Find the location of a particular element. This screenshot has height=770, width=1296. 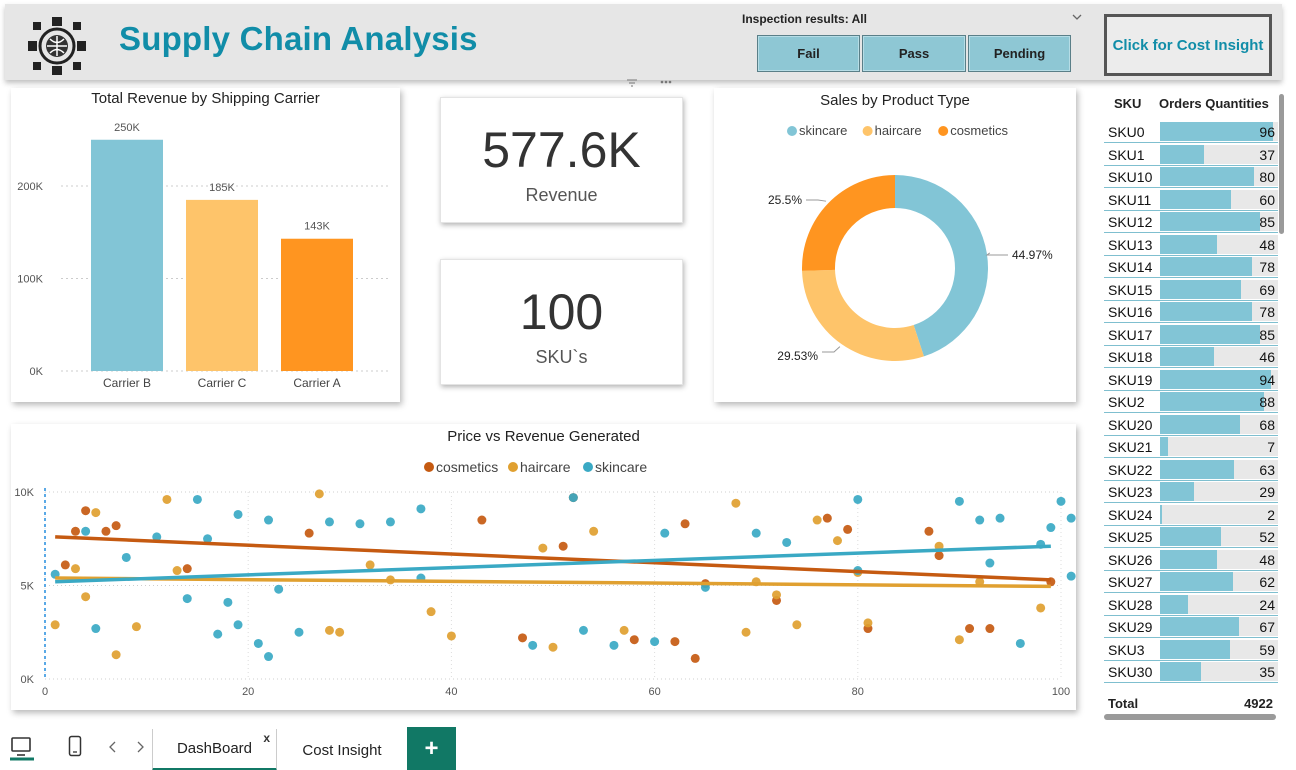

table-row: SKU22 63 is located at coordinates (1191, 470).